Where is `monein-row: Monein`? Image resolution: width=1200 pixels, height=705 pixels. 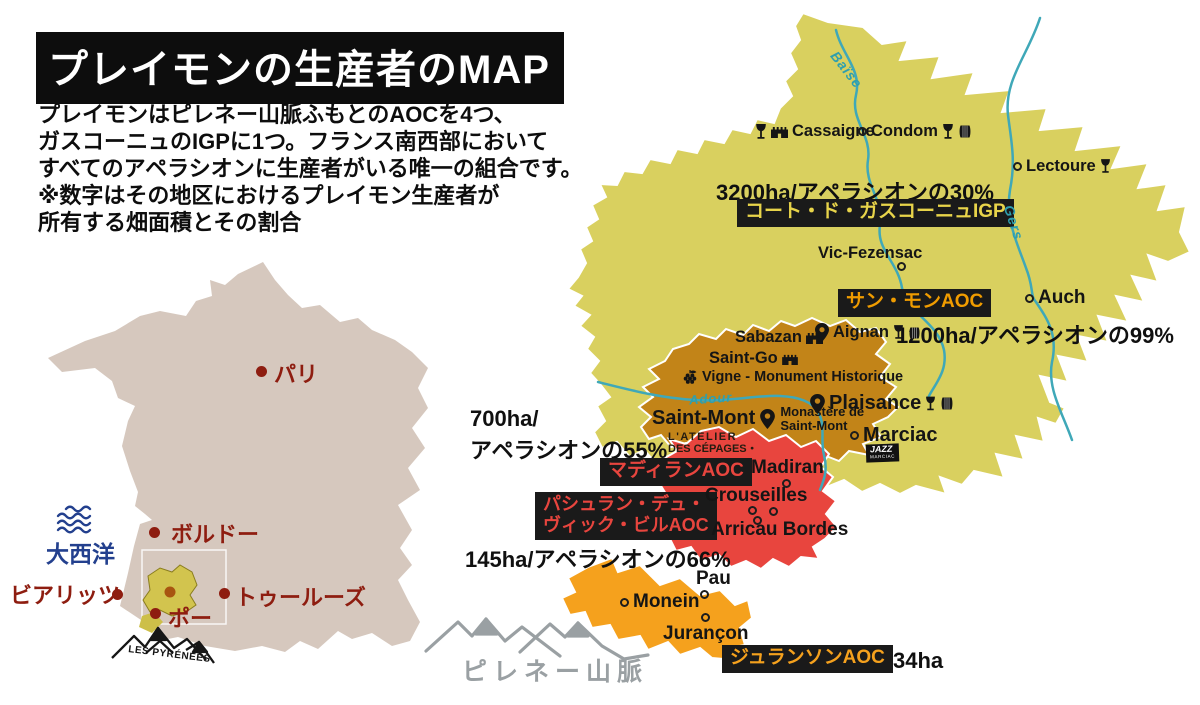
monein-row: Monein is located at coordinates (660, 602).